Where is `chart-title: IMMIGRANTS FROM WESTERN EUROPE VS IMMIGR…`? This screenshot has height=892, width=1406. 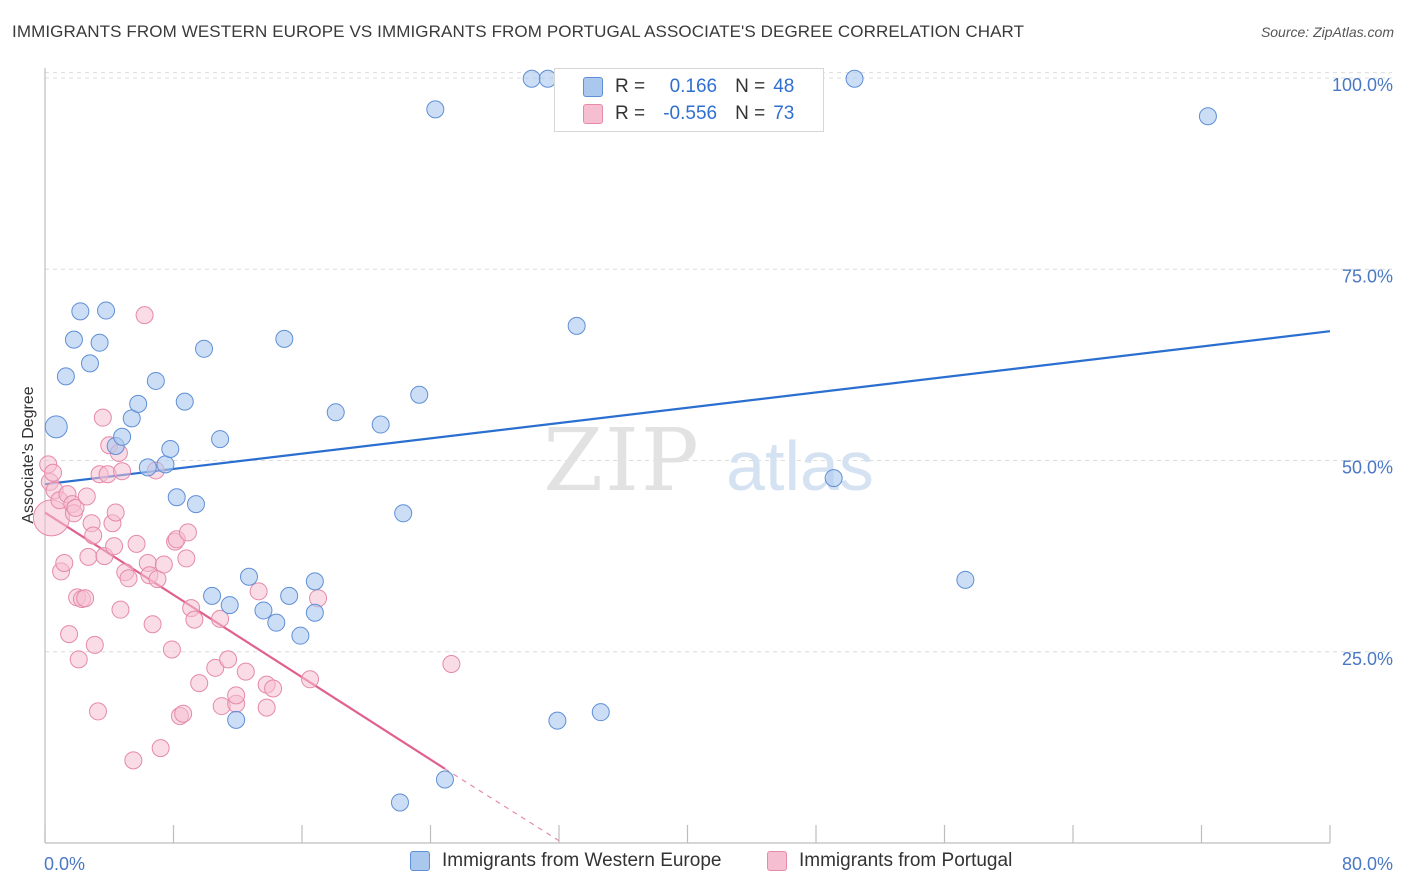
chart-title: IMMIGRANTS FROM WESTERN EUROPE VS IMMIGR… is located at coordinates (518, 31).